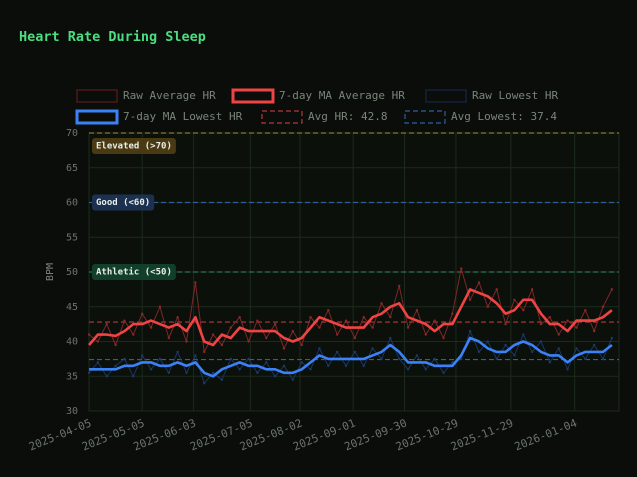 Image resolution: width=637 pixels, height=477 pixels. What do you see at coordinates (72, 342) in the screenshot?
I see `y-tick-label: 40` at bounding box center [72, 342].